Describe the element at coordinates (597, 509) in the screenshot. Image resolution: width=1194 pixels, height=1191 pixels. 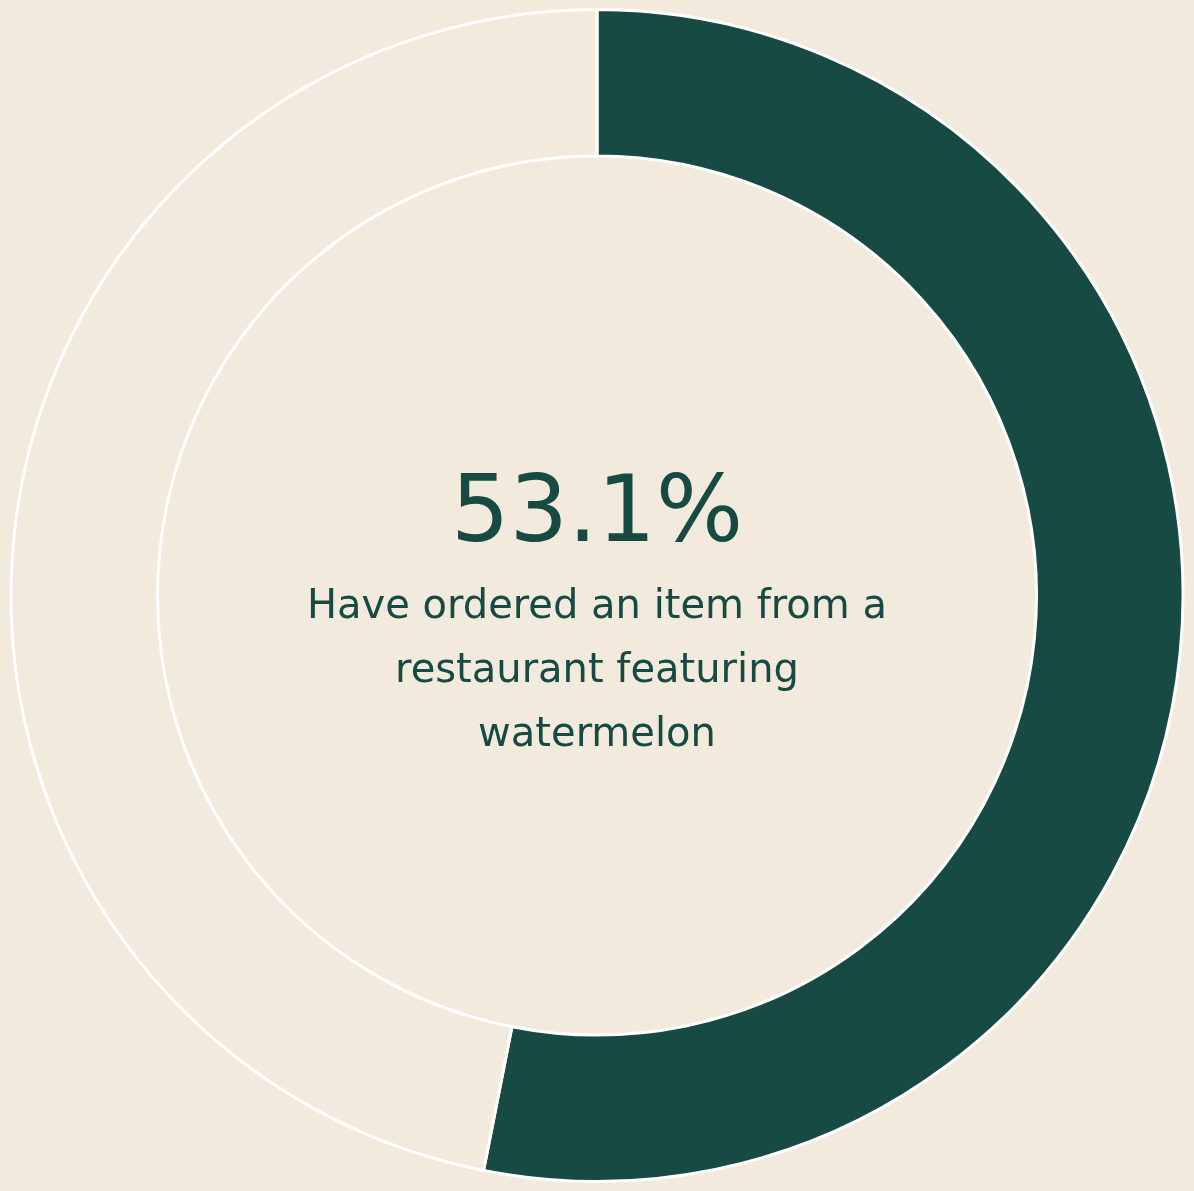
I see `data-label: 53.1%` at that location.